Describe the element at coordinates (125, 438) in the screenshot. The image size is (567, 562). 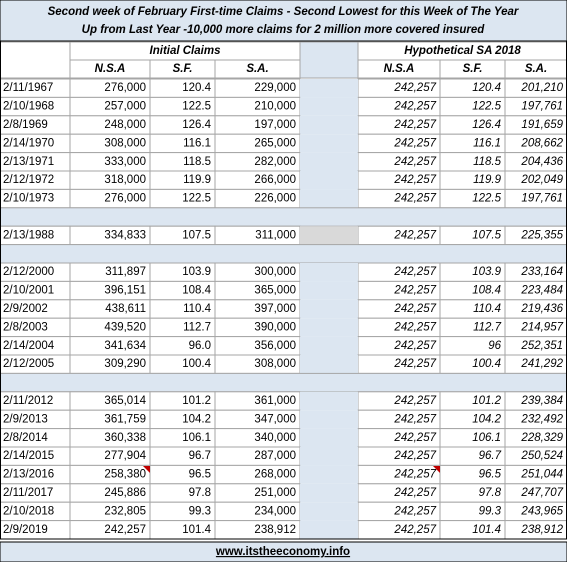
I see `cell-text: 360,338` at that location.